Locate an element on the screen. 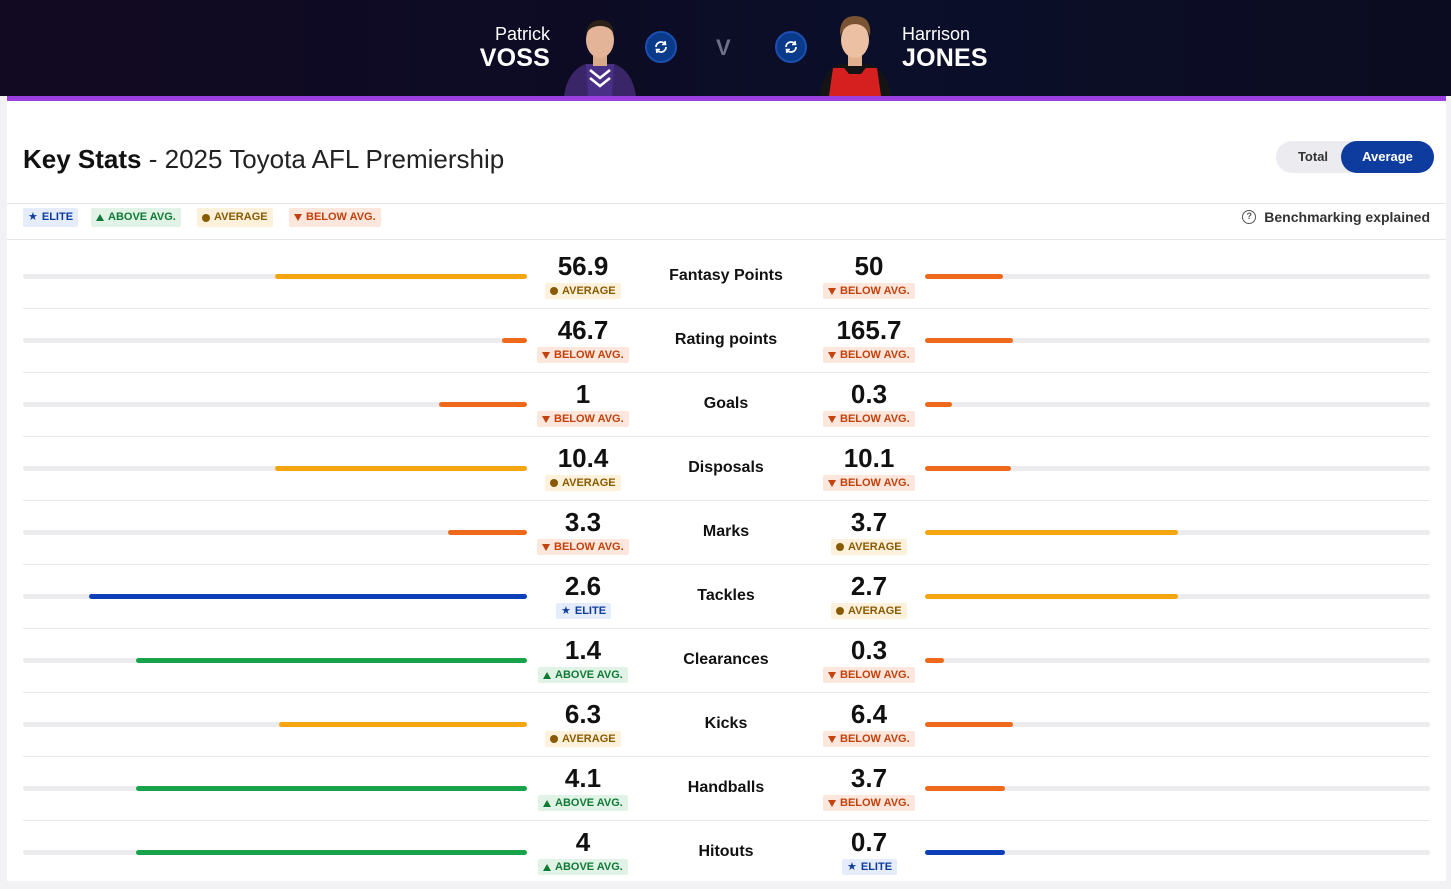  right-benchmark-label: AVERAGE is located at coordinates (875, 547).